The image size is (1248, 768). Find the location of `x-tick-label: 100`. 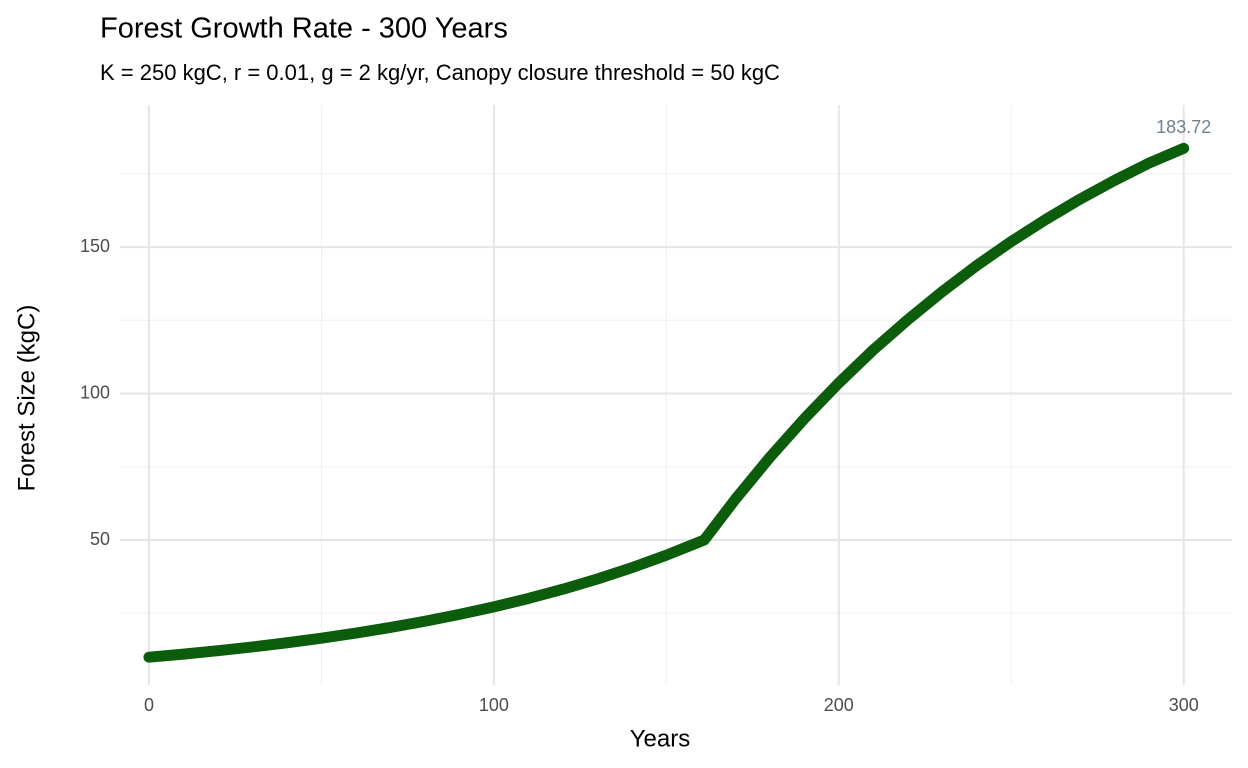

x-tick-label: 100 is located at coordinates (494, 705).